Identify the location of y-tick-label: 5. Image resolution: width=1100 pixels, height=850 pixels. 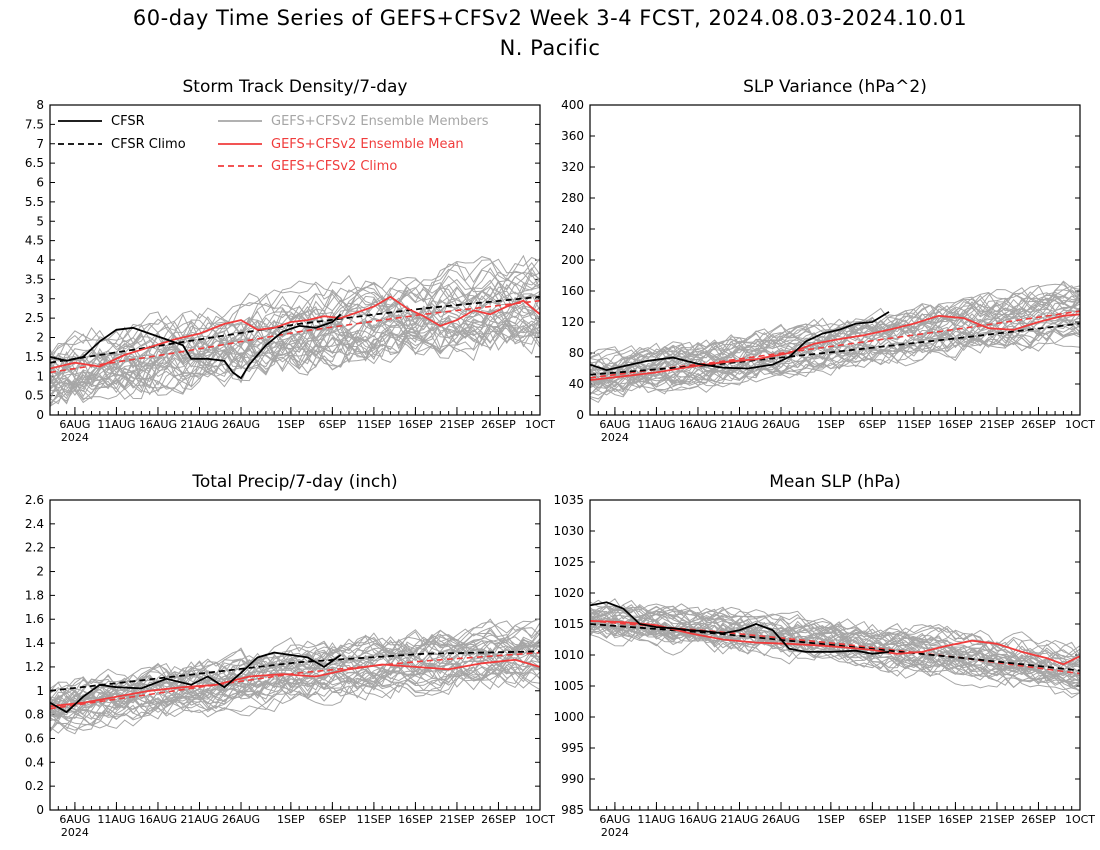
(40, 221).